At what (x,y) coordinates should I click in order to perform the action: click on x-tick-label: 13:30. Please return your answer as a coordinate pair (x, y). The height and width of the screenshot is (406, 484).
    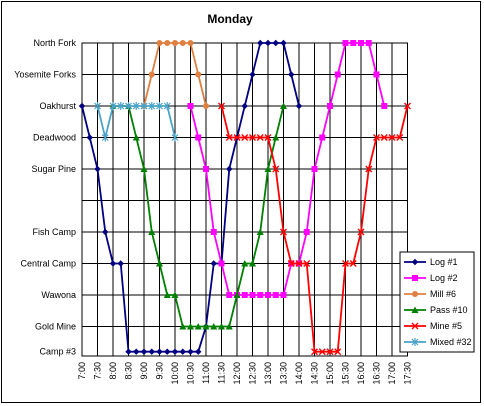
    Looking at the image, I should click on (284, 373).